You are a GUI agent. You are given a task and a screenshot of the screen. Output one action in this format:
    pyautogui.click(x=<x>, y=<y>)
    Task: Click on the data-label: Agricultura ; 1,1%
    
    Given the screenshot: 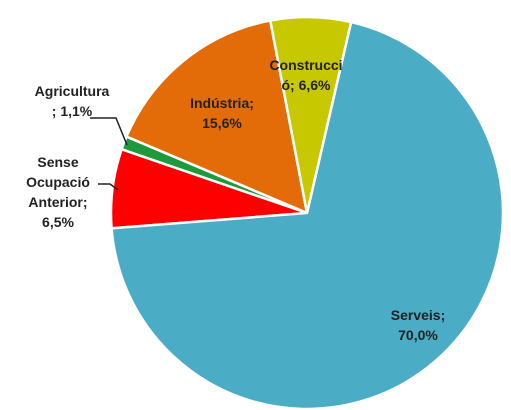 What is the action you would take?
    pyautogui.click(x=72, y=101)
    